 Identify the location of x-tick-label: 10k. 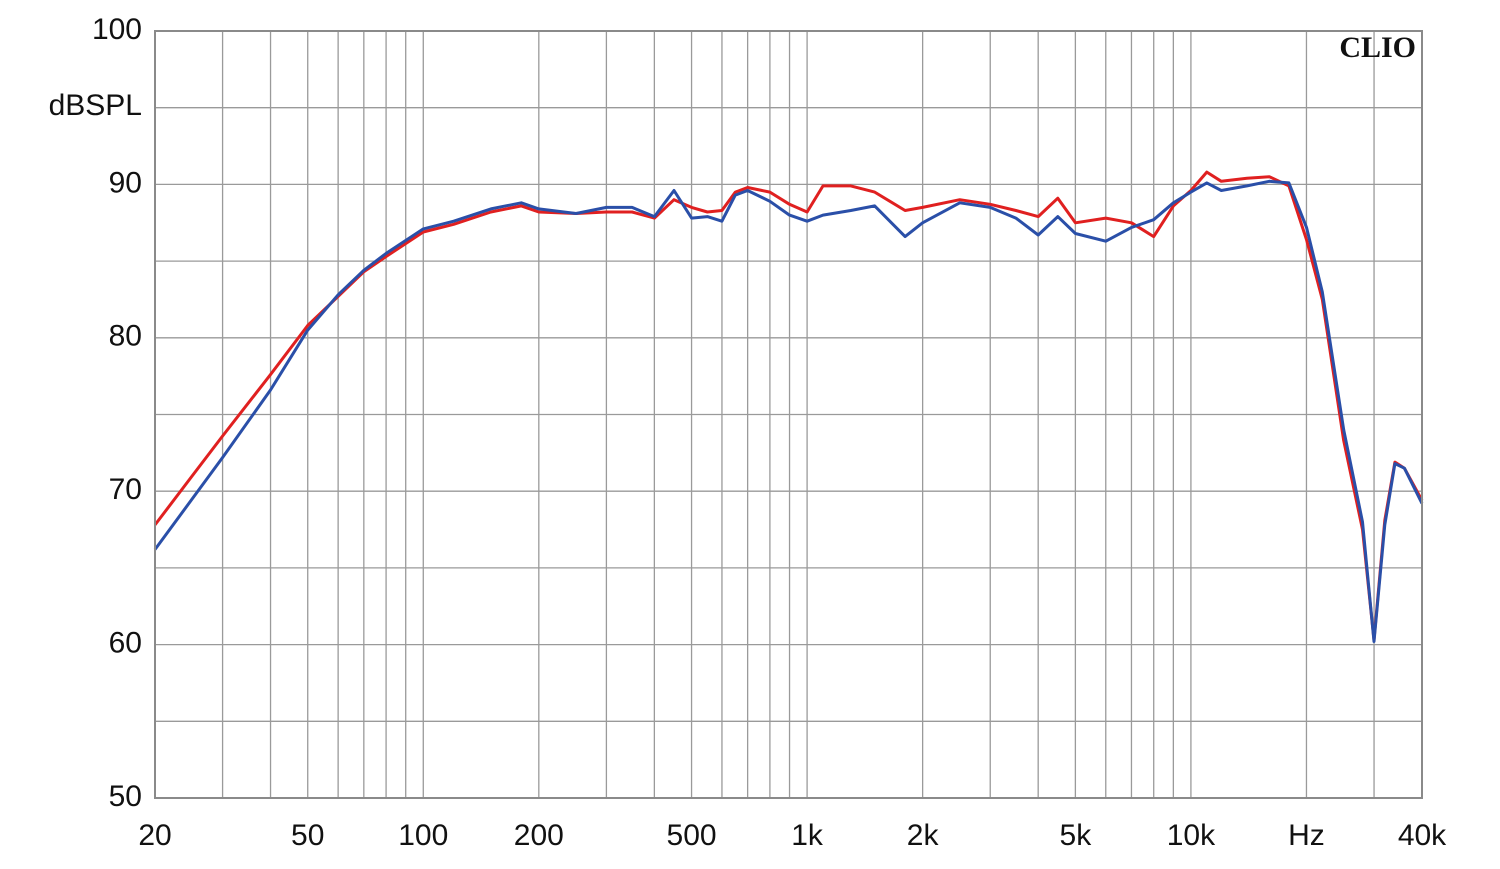
(1191, 835).